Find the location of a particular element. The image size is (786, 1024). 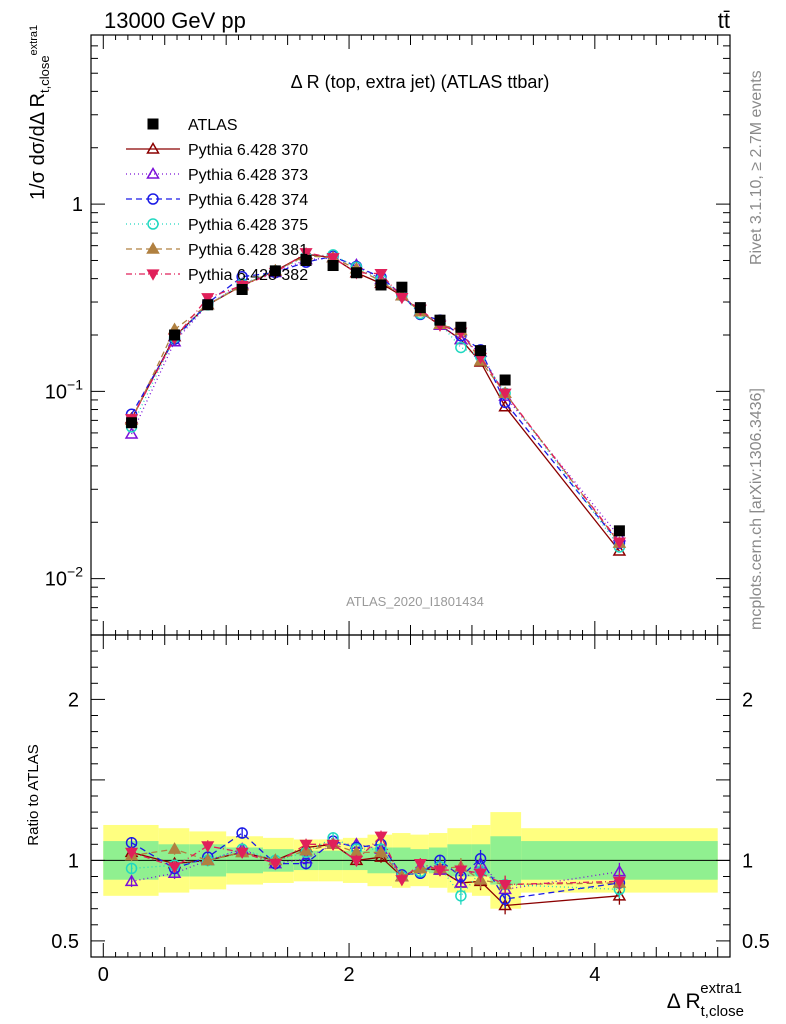

ratio-ylabel: Ratio to ATLAS is located at coordinates (33, 794).